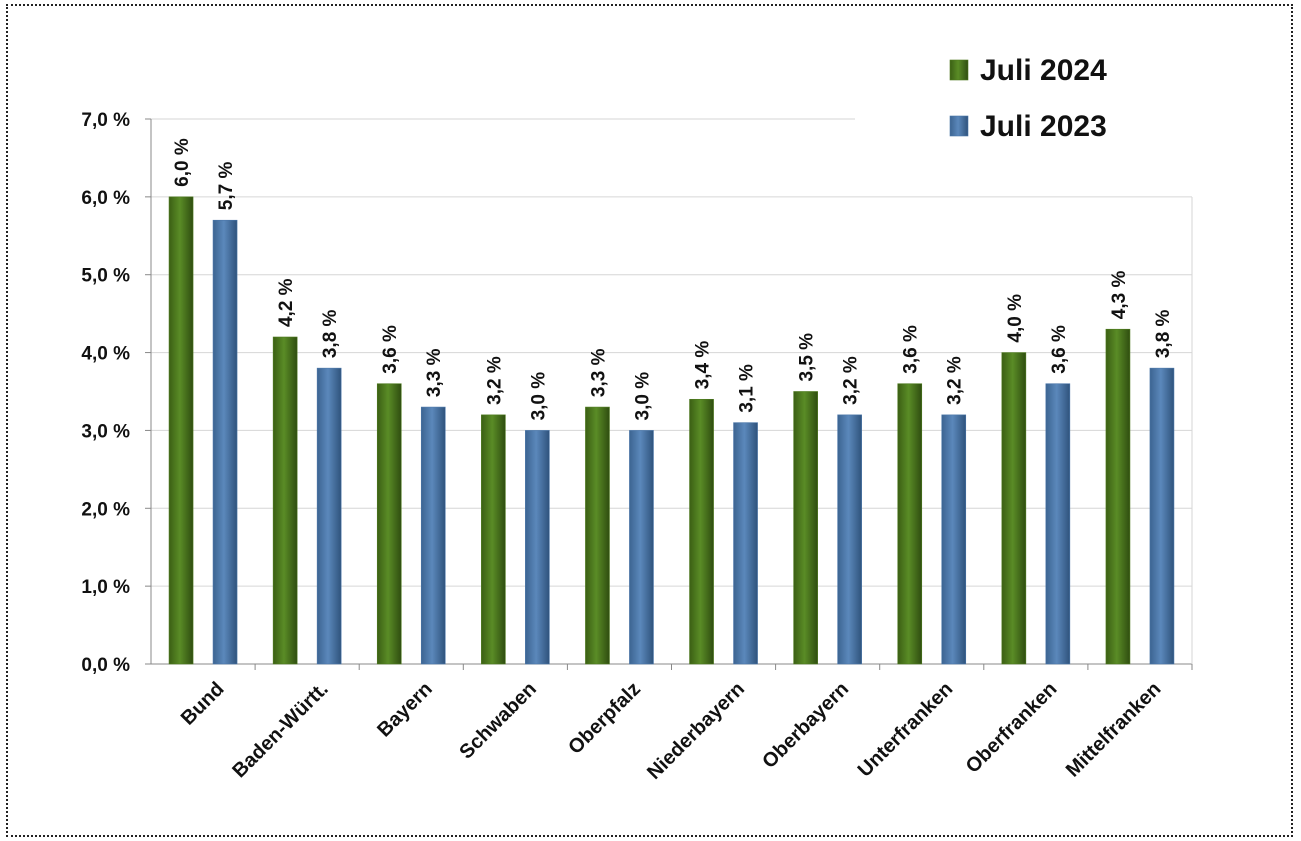  I want to click on data-label: 3,4 %, so click(703, 365).